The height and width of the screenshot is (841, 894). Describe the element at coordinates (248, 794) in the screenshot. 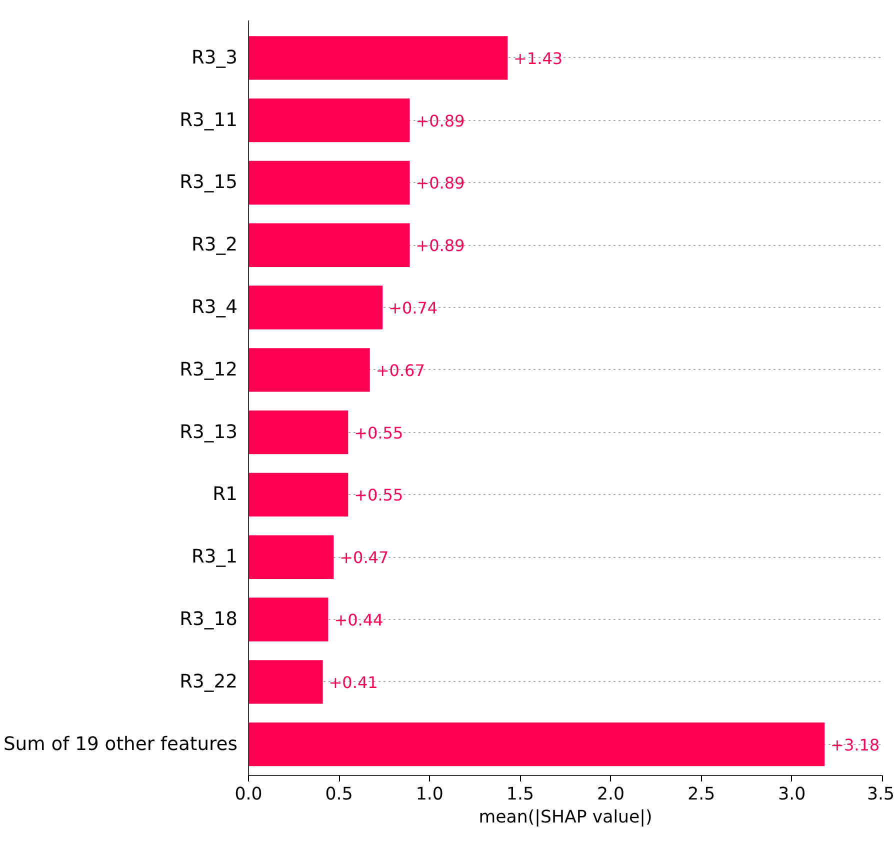

I see `x-tick-label: 0.0` at that location.